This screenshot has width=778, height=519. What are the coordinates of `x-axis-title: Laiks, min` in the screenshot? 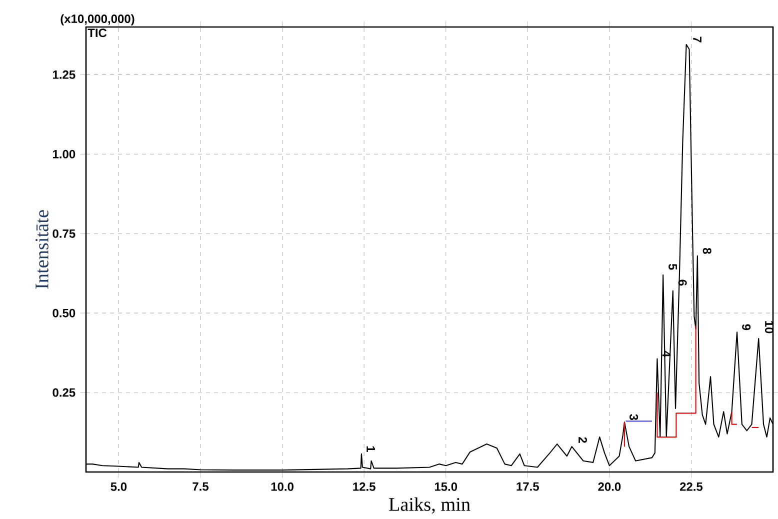 It's located at (429, 505).